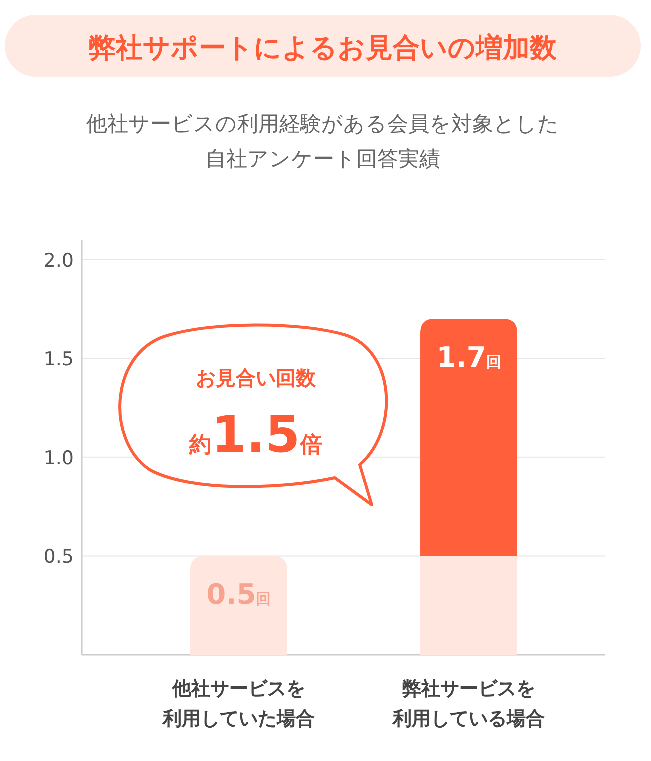 The height and width of the screenshot is (761, 651). I want to click on annotation: 1.7回, so click(469, 357).